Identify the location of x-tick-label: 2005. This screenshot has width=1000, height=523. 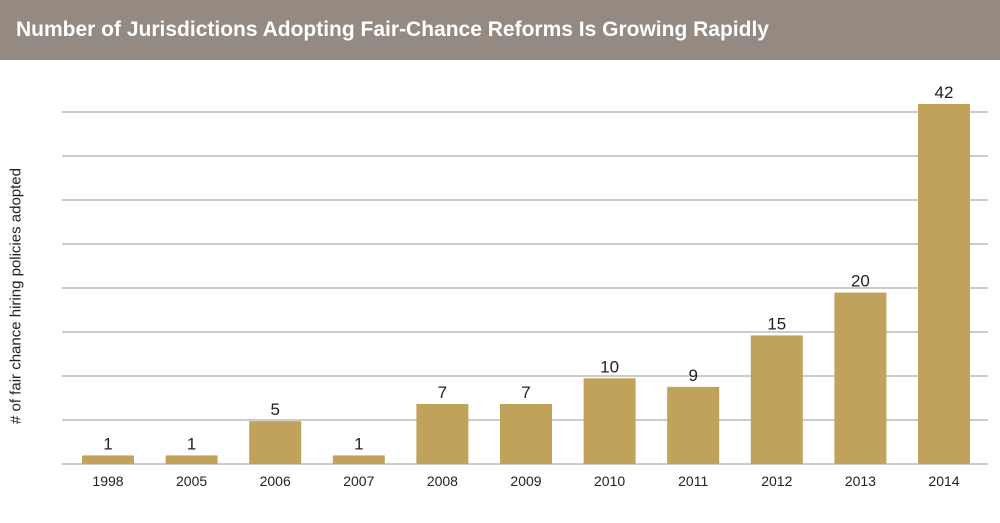
(191, 481).